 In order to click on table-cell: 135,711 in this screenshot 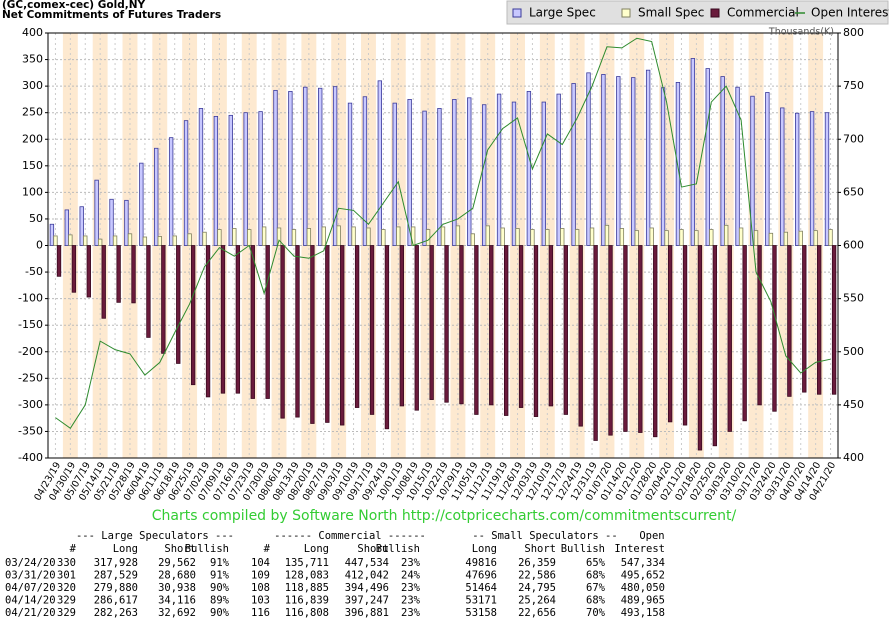, I will do `click(307, 563)`.